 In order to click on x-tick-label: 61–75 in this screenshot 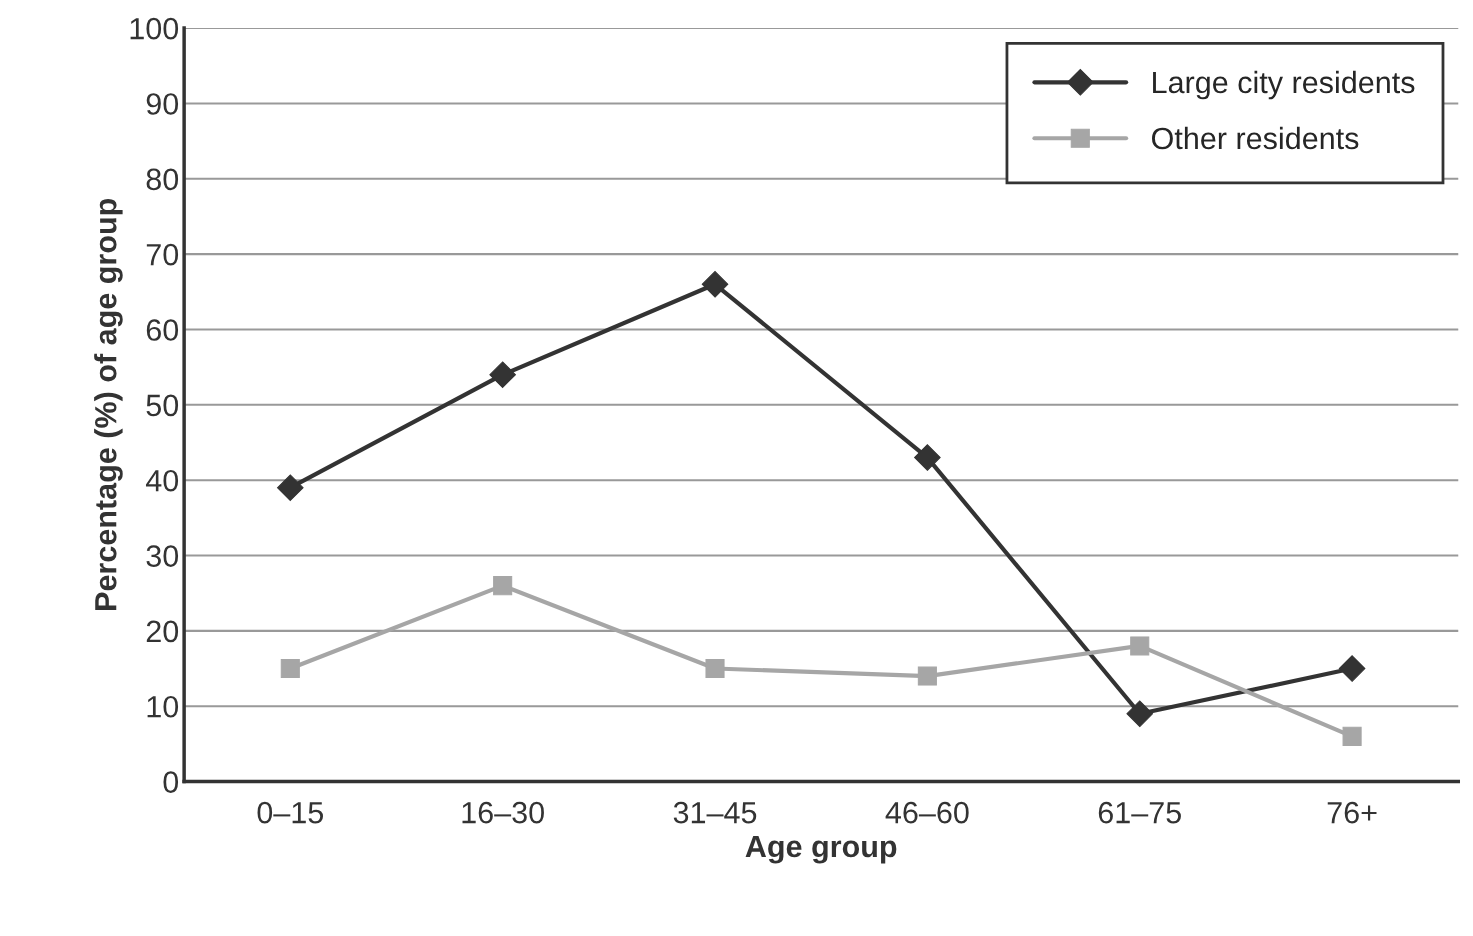, I will do `click(1139, 812)`.